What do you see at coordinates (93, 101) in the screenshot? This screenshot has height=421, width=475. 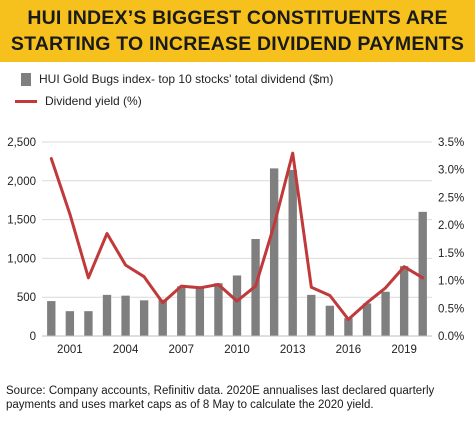 I see `legend-label-yield: Dividend yield (%)` at bounding box center [93, 101].